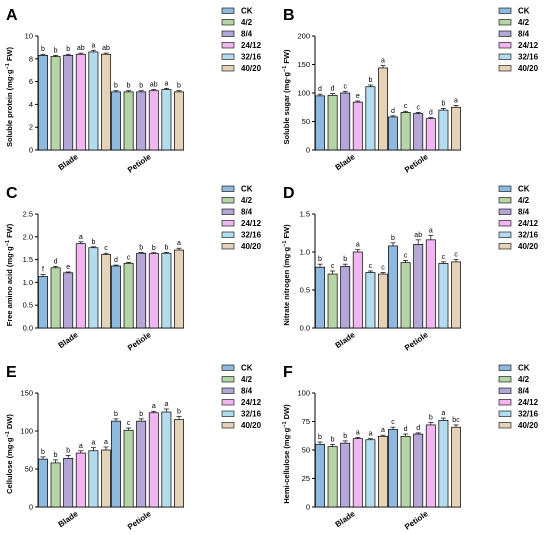  I want to click on panel-d-label: D, so click(289, 193).